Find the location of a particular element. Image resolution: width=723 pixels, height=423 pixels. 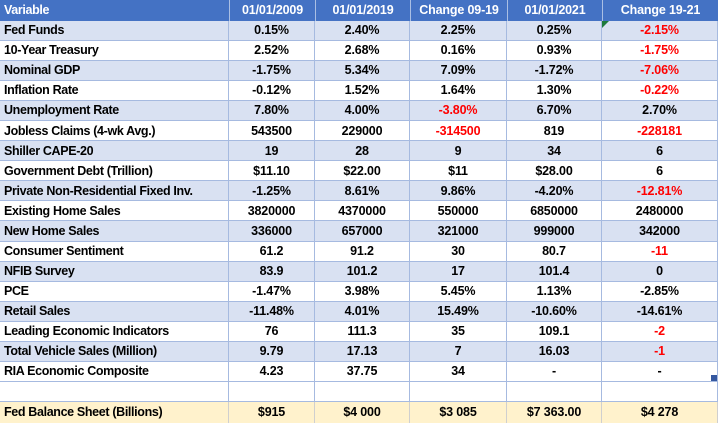

row-label: 10-Year Treasury is located at coordinates (114, 51).